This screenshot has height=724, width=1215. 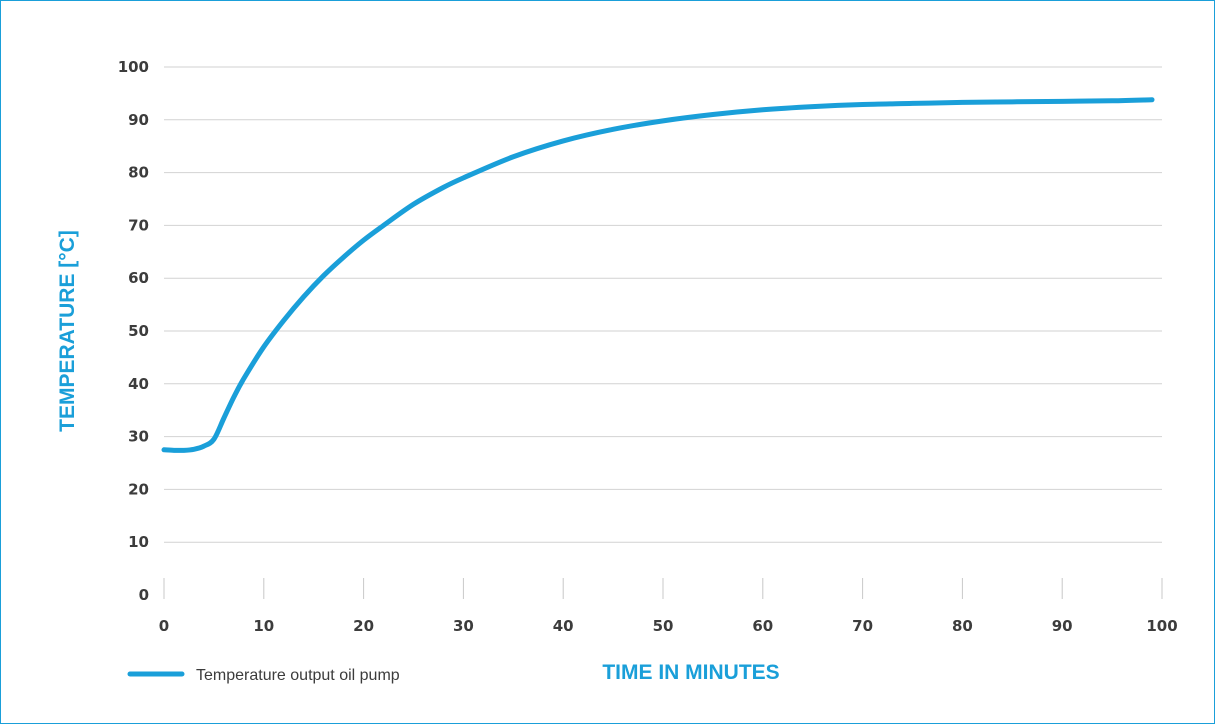 I want to click on y-tick-label-0: 0, so click(x=144, y=595).